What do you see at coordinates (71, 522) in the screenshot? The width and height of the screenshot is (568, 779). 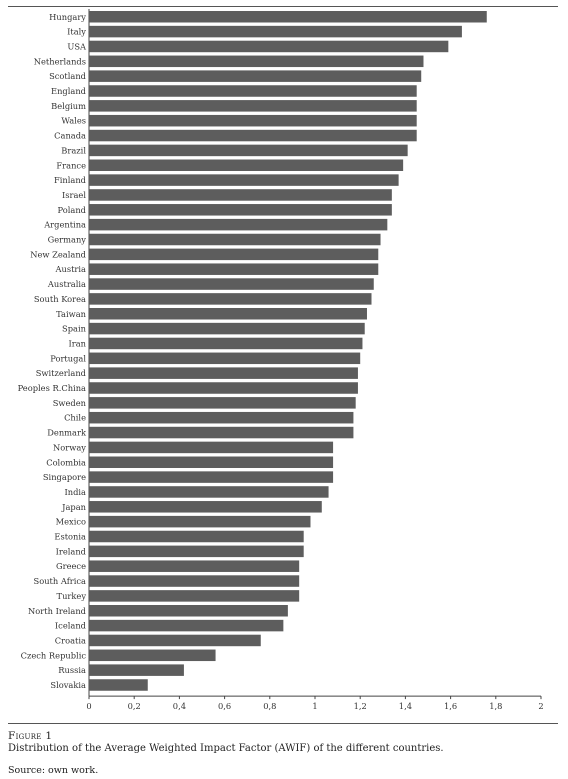 I see `category-label: Mexico` at bounding box center [71, 522].